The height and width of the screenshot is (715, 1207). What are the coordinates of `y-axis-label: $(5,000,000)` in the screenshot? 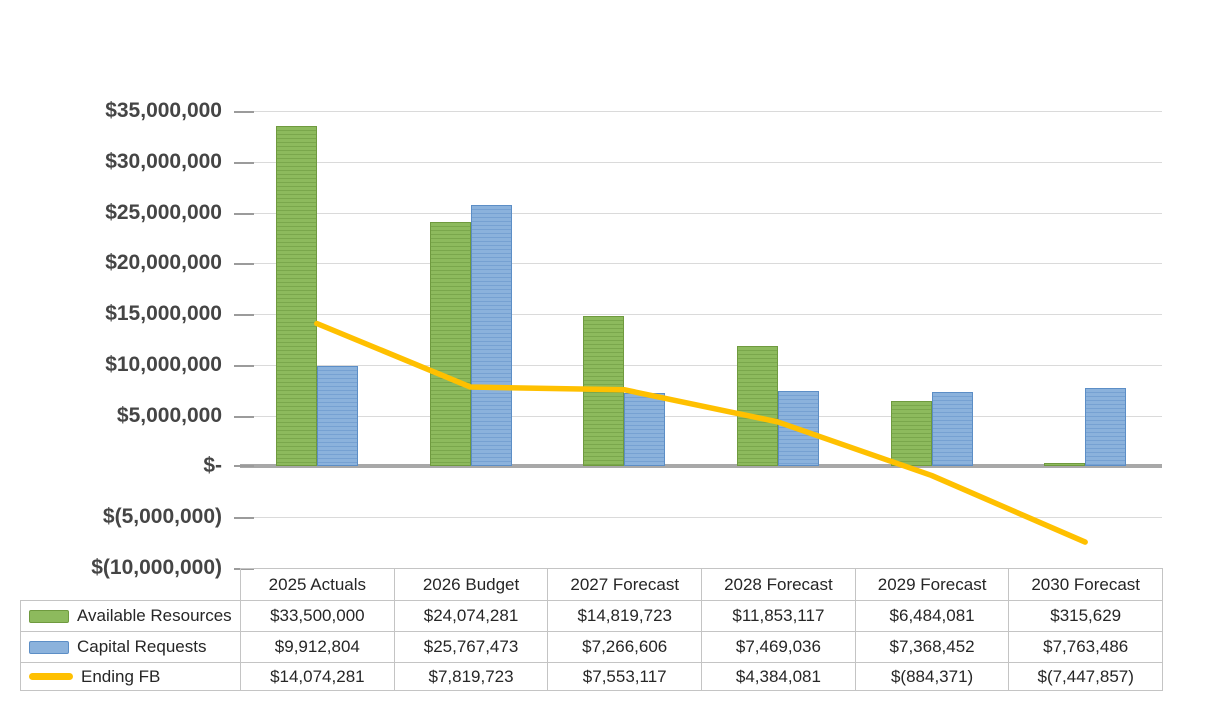 It's located at (162, 517).